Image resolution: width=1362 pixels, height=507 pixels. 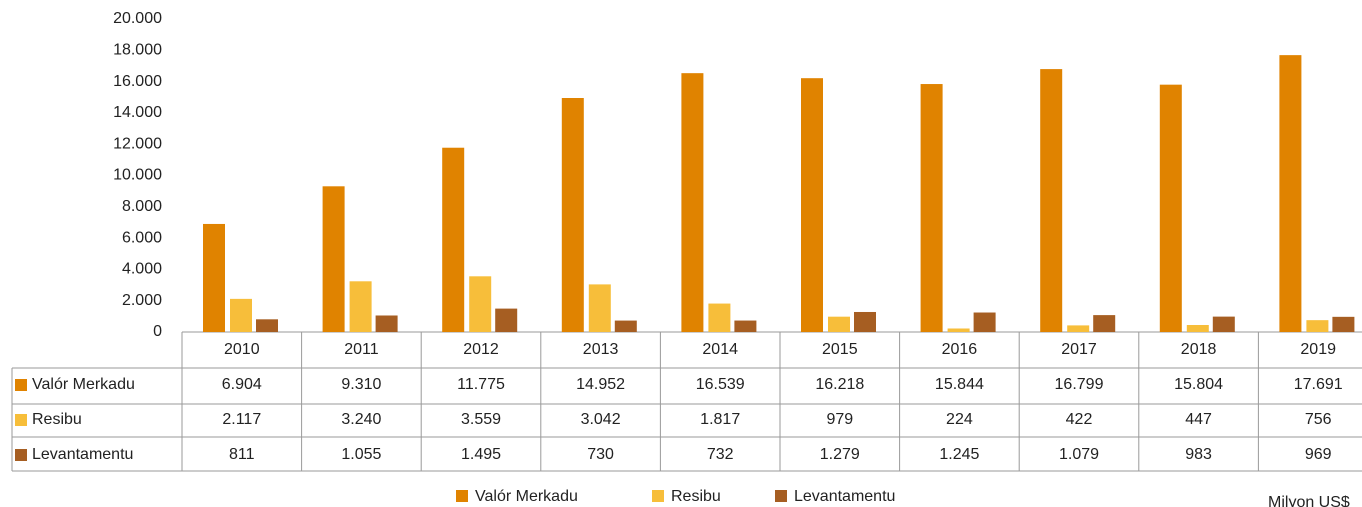 What do you see at coordinates (959, 454) in the screenshot?
I see `table-cell: 1.245` at bounding box center [959, 454].